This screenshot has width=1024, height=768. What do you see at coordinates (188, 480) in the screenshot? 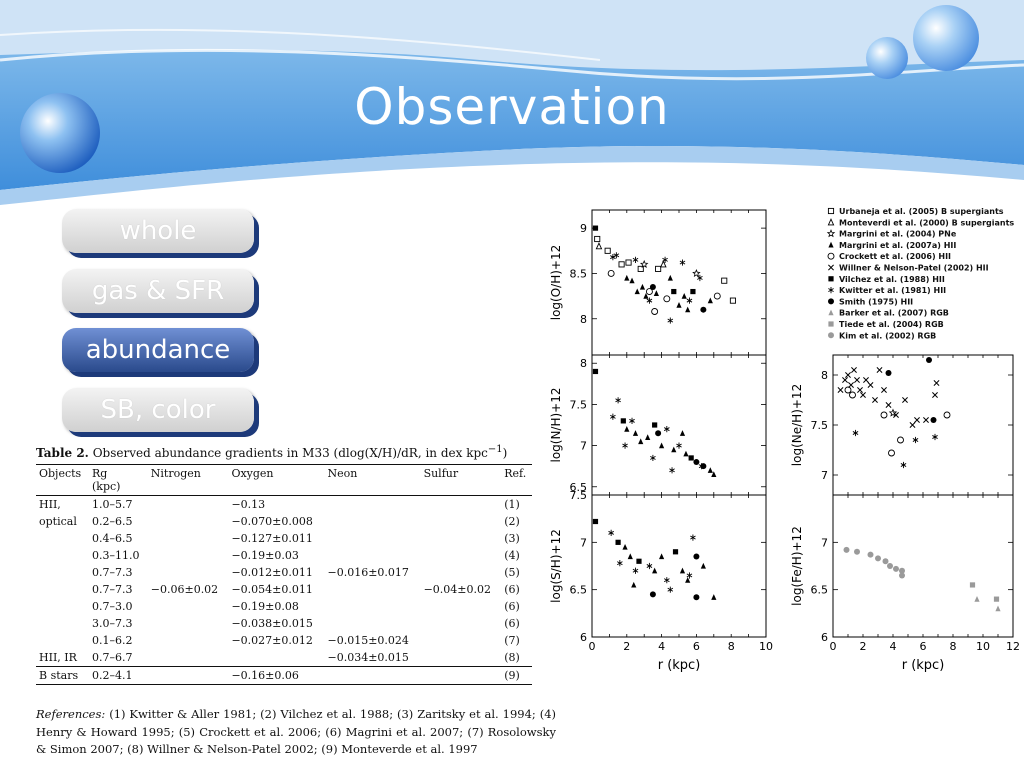
I see `col-header-nitrogen: Nitrogen` at bounding box center [188, 480].